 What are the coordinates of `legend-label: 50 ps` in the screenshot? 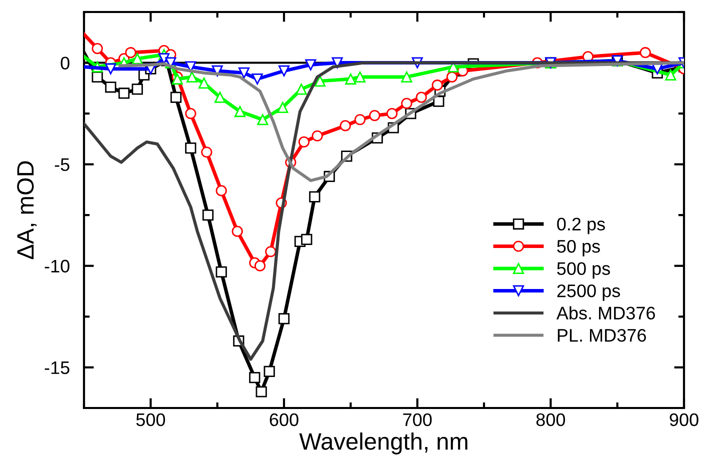 It's located at (578, 248).